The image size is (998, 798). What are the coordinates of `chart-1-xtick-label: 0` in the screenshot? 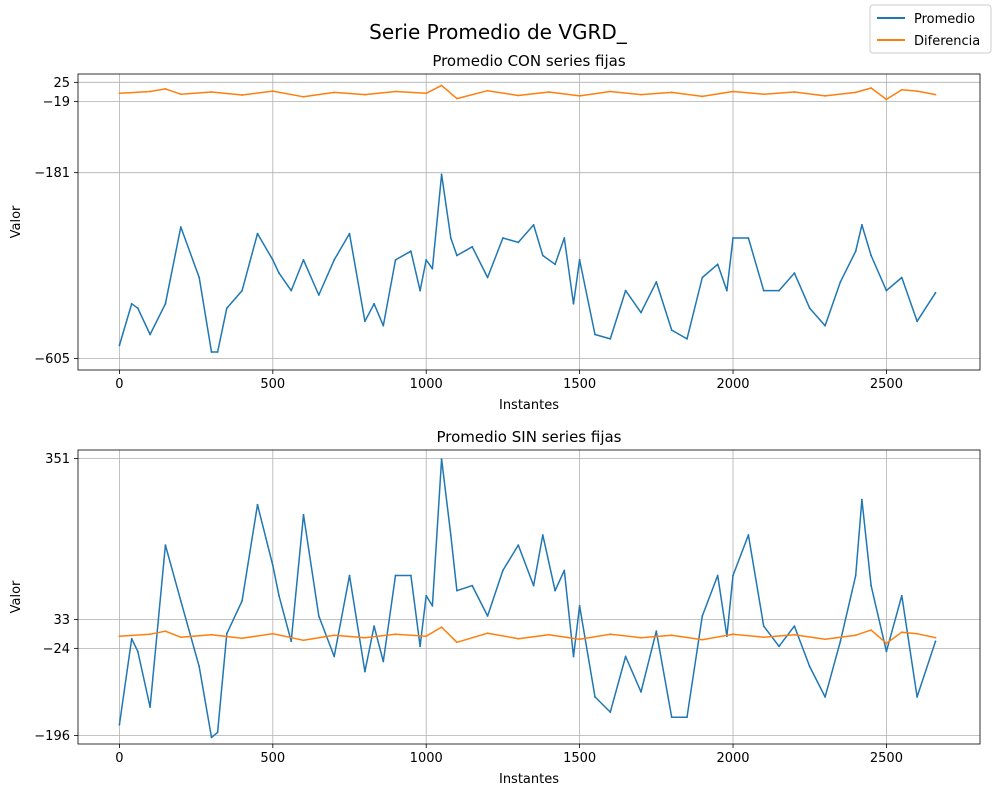 It's located at (119, 758).